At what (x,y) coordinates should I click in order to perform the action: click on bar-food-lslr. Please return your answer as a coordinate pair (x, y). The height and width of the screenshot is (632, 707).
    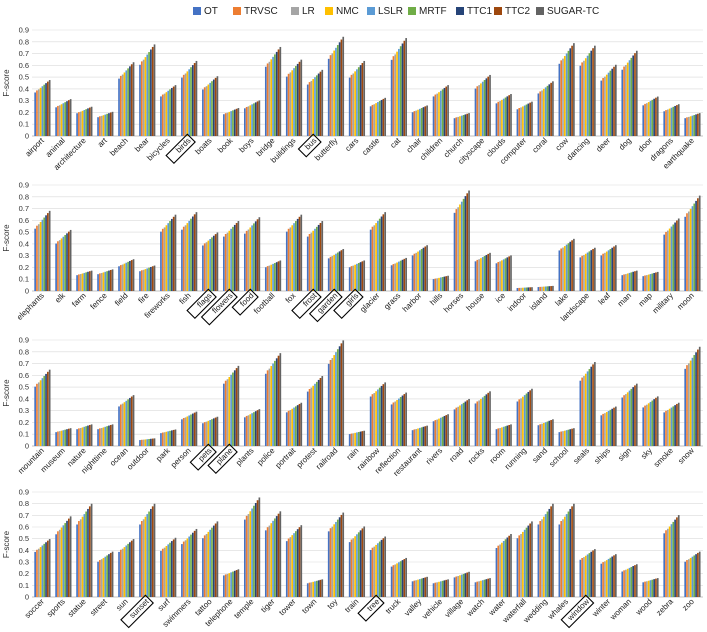
    Looking at the image, I should click on (252, 258).